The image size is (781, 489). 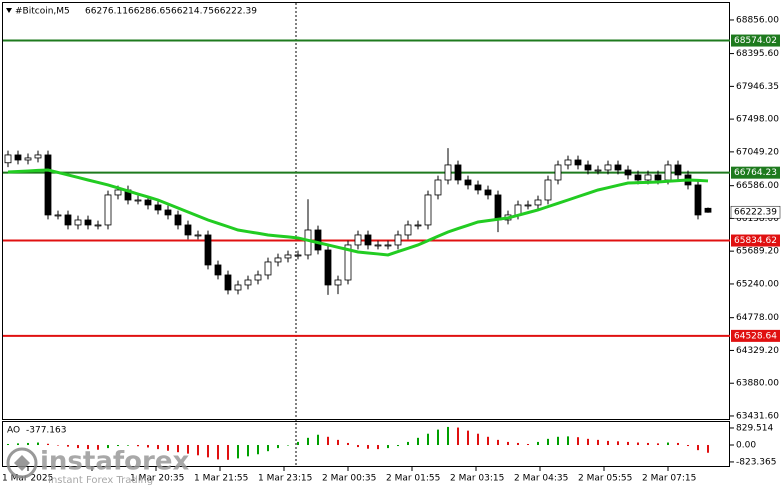 What do you see at coordinates (541, 479) in the screenshot?
I see `x-tick-label: 2 Mar 04:35` at bounding box center [541, 479].